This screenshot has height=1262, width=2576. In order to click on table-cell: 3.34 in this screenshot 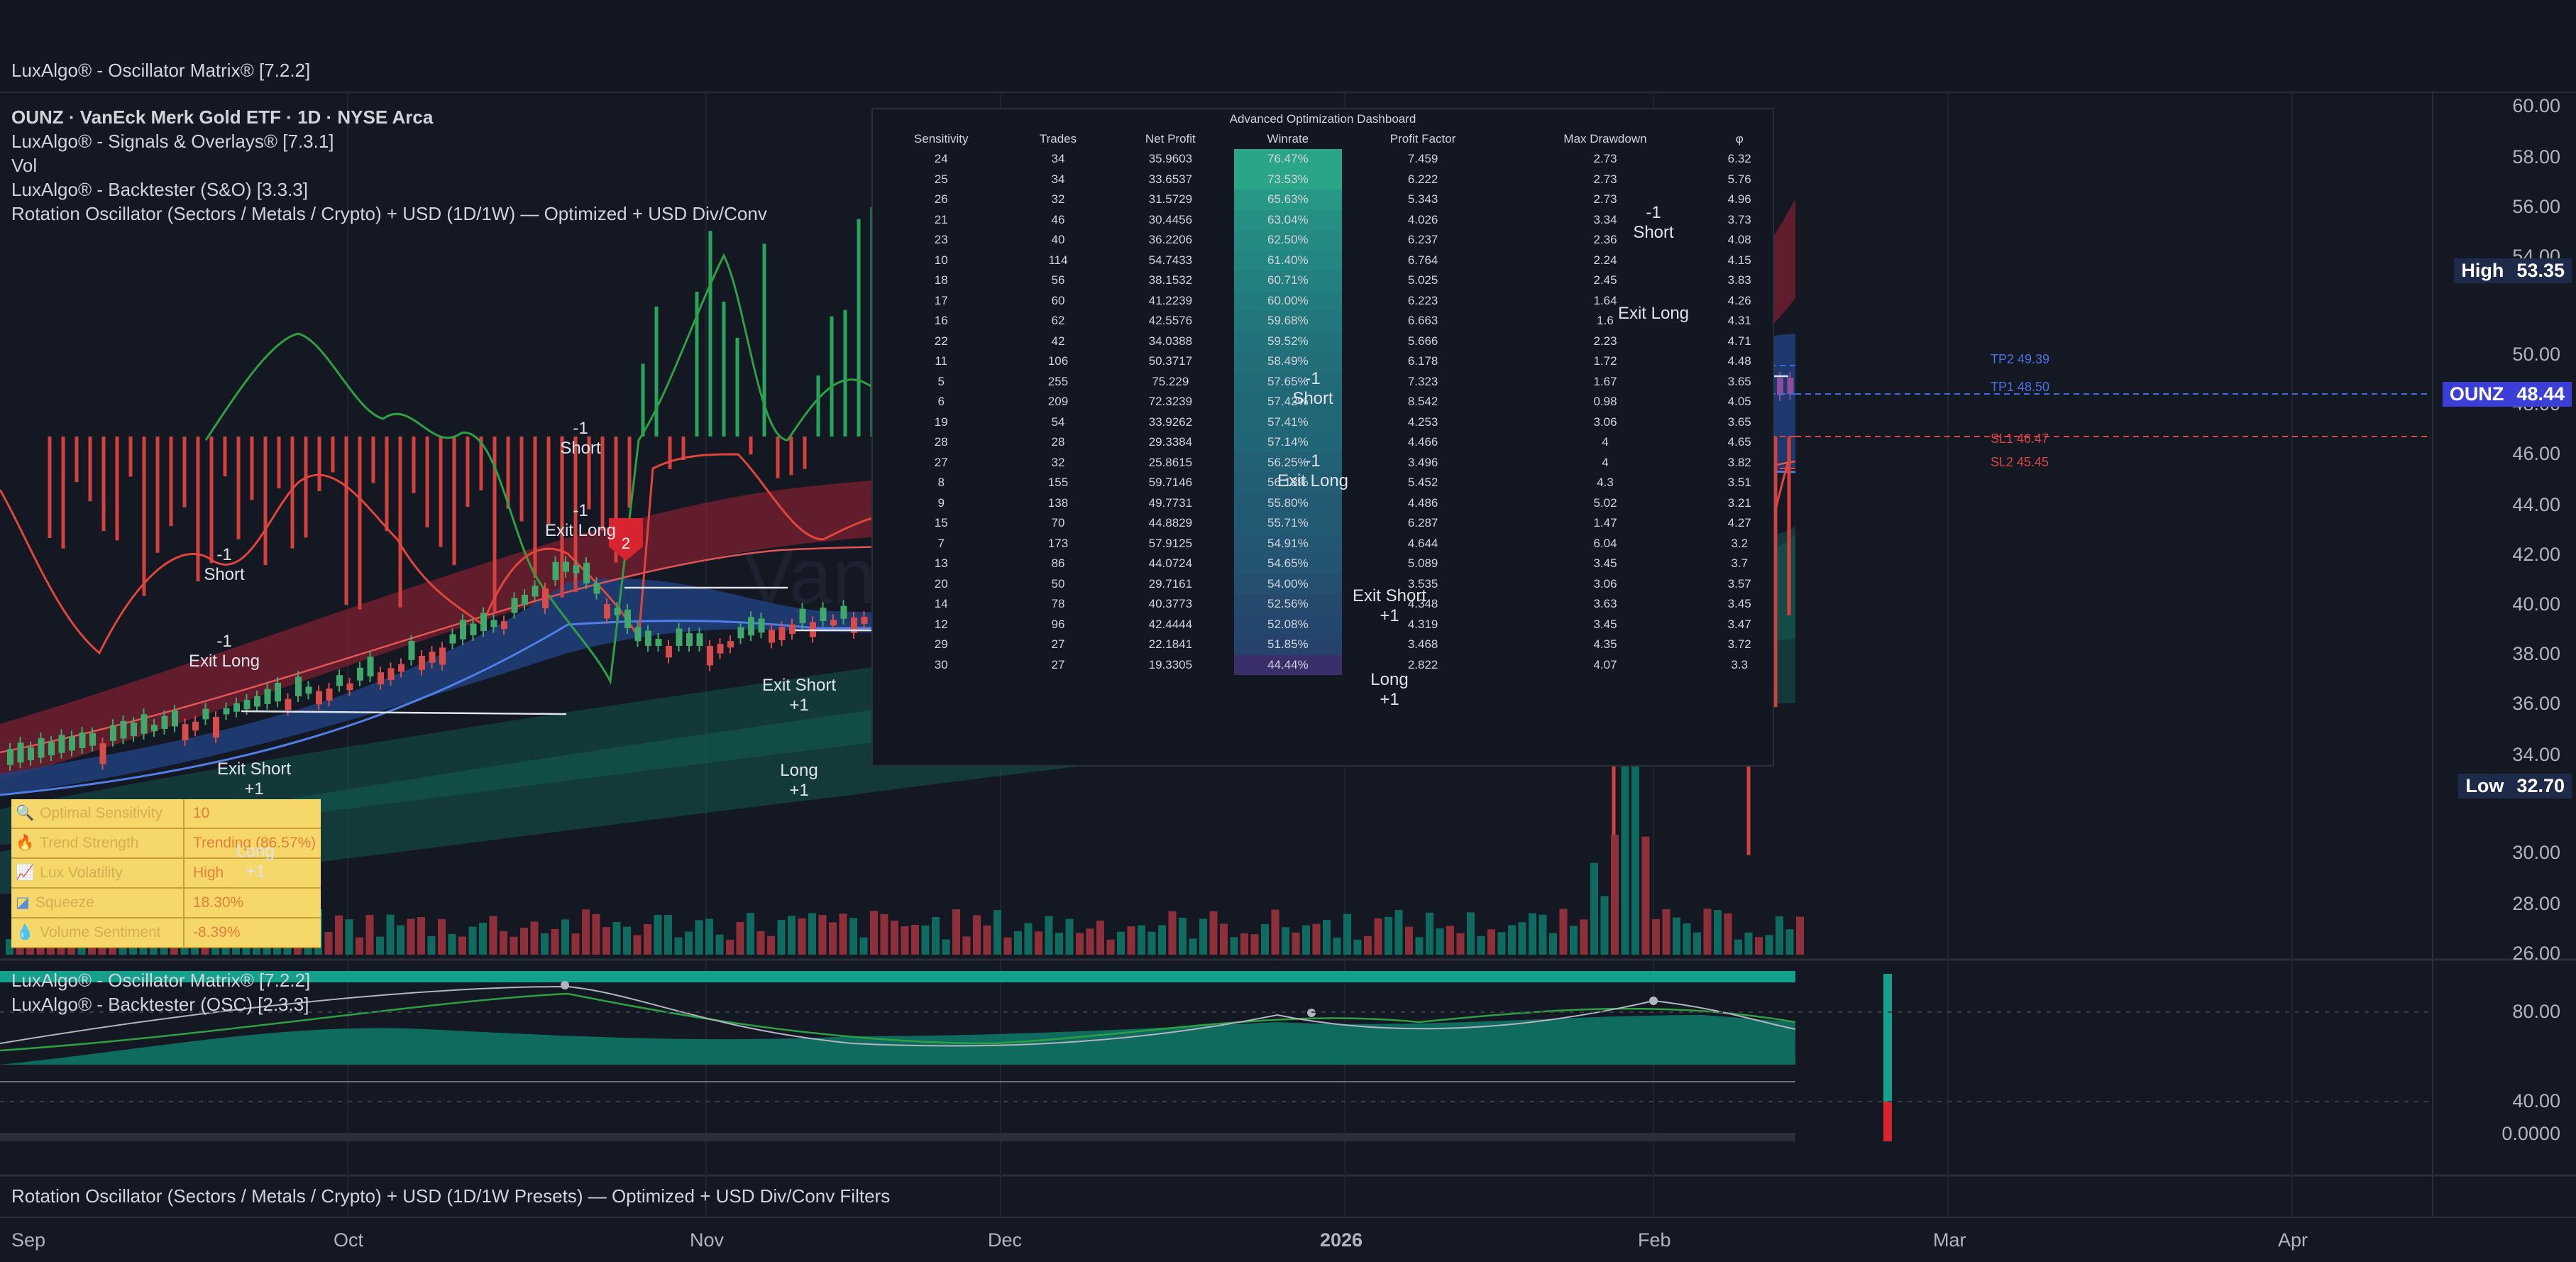, I will do `click(1605, 219)`.